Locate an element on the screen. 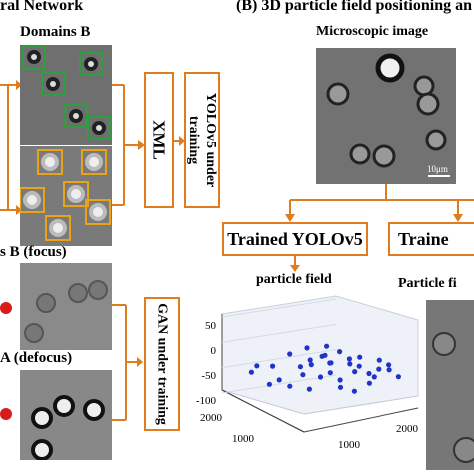 The width and height of the screenshot is (474, 474). red-dot-defocus is located at coordinates (6, 414).